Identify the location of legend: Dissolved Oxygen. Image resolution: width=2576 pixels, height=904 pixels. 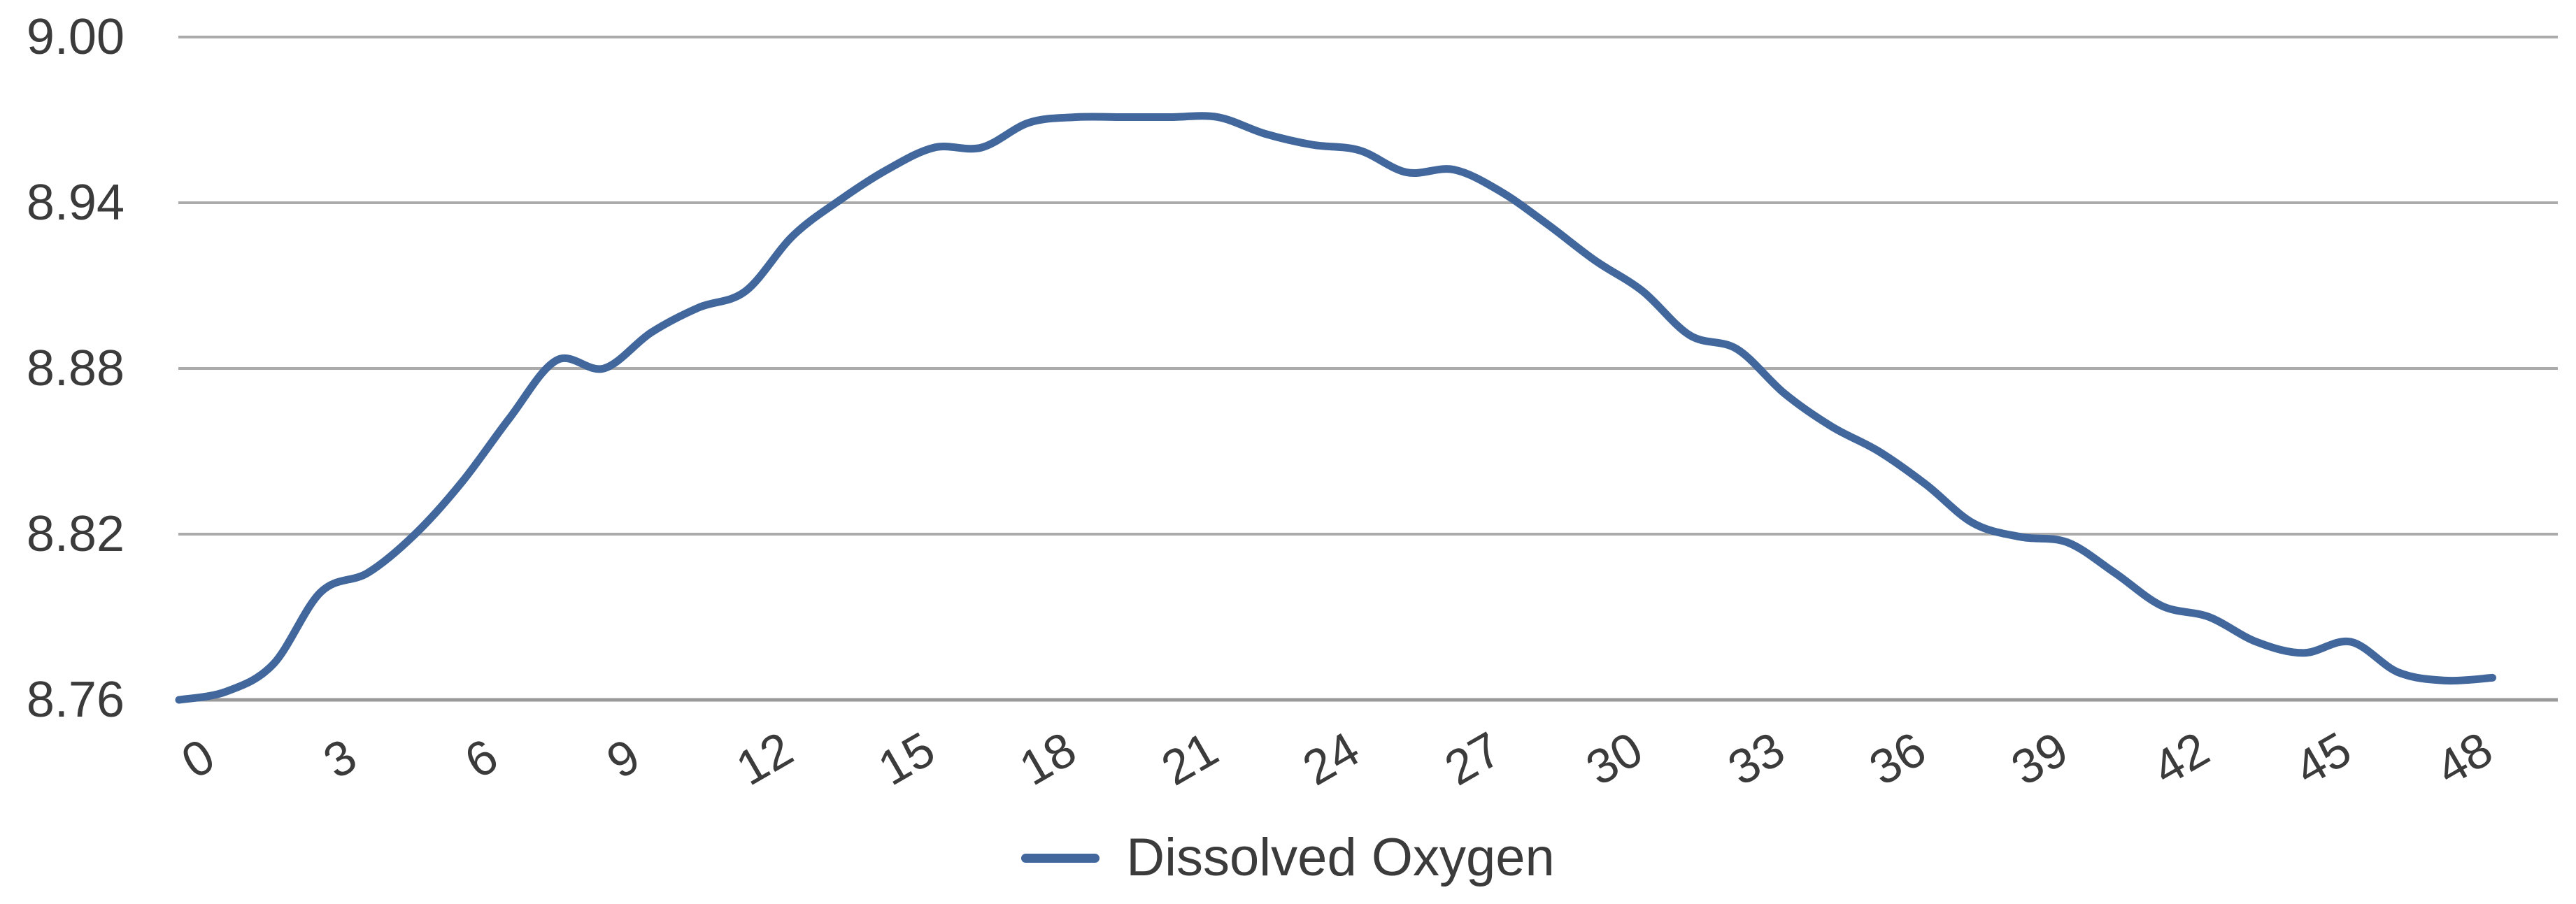
(1288, 858).